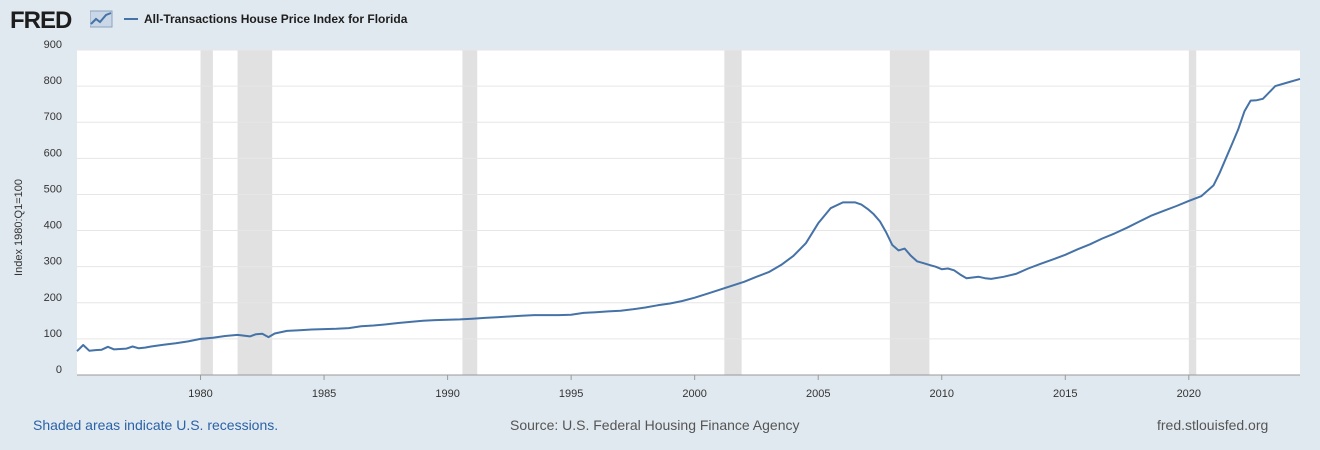 Image resolution: width=1320 pixels, height=450 pixels. What do you see at coordinates (447, 394) in the screenshot?
I see `x-tick-label: 1990` at bounding box center [447, 394].